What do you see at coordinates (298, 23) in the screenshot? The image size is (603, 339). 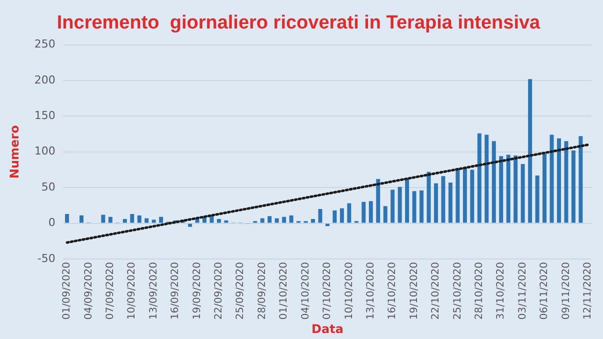 I see `chart-title: Incremento giornaliero ricoverati in Terapia intensiva` at bounding box center [298, 23].